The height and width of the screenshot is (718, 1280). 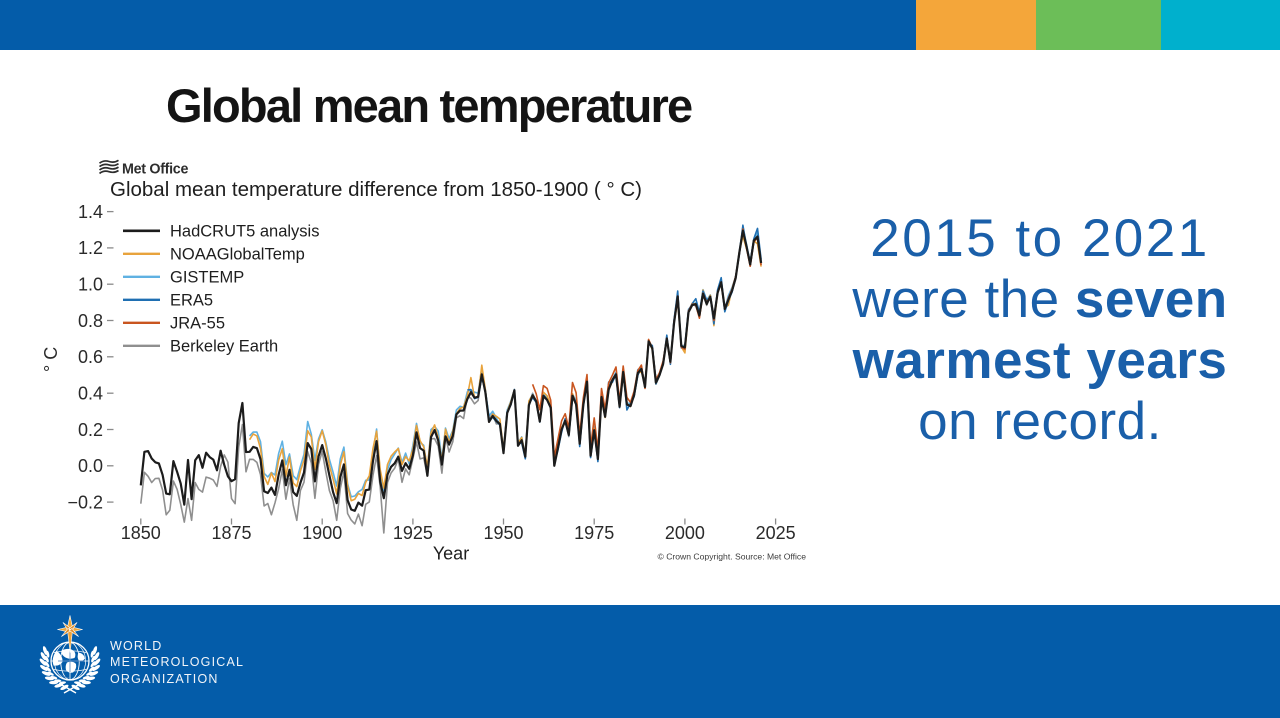 What do you see at coordinates (322, 533) in the screenshot?
I see `svg-text: 1900` at bounding box center [322, 533].